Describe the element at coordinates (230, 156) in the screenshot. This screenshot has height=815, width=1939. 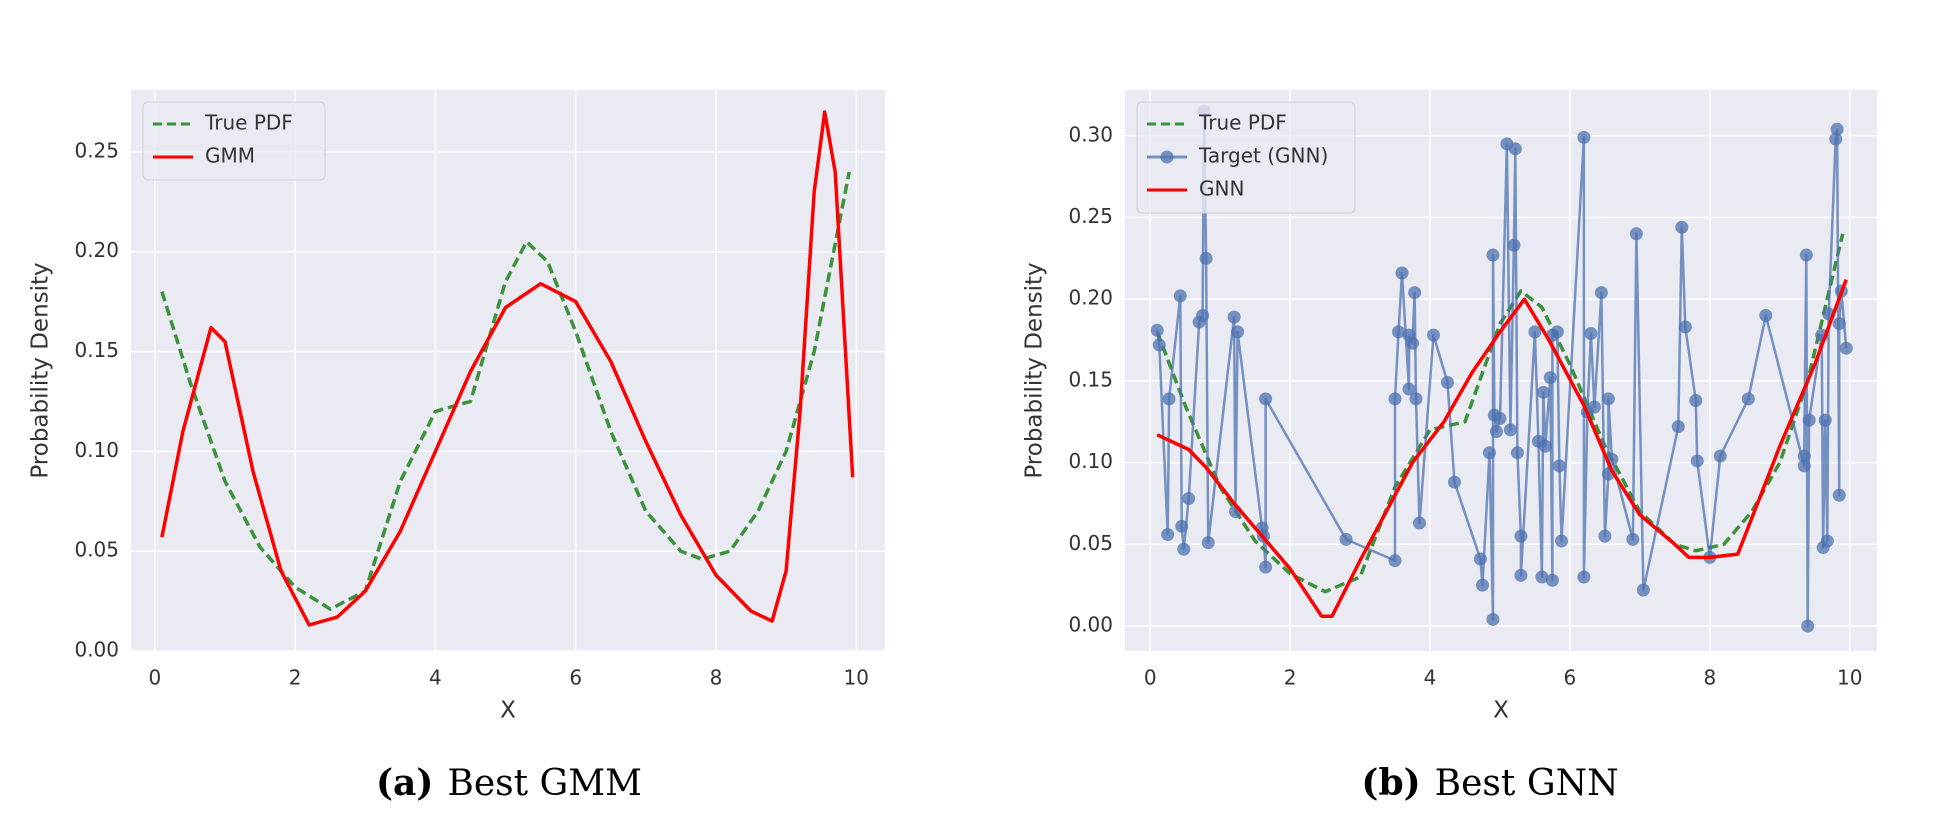
I see `legend-label: GMM` at that location.